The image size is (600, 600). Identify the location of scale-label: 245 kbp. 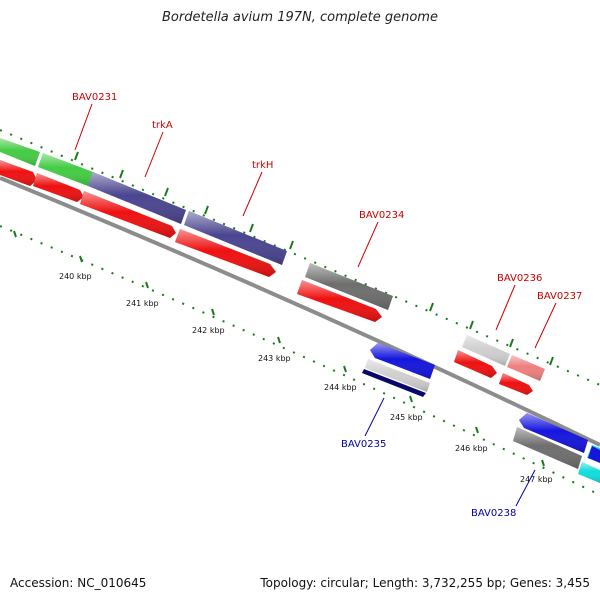
(406, 417).